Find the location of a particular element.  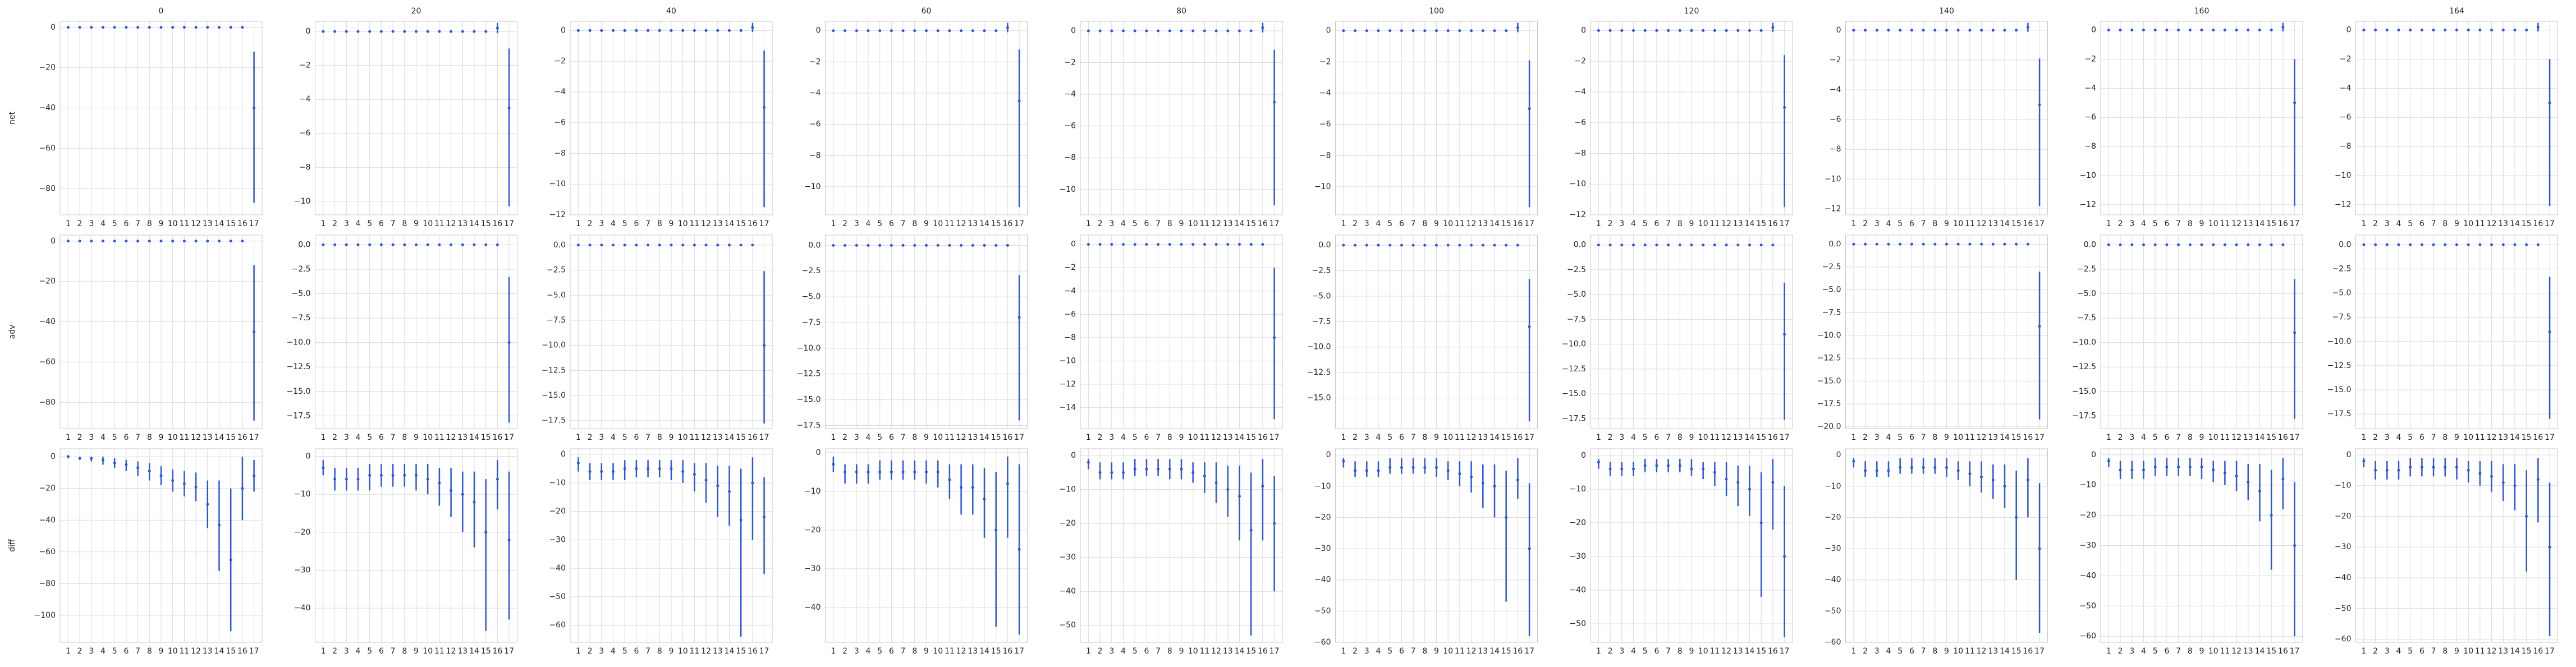

y-tick-label: −15.0 is located at coordinates (554, 395).